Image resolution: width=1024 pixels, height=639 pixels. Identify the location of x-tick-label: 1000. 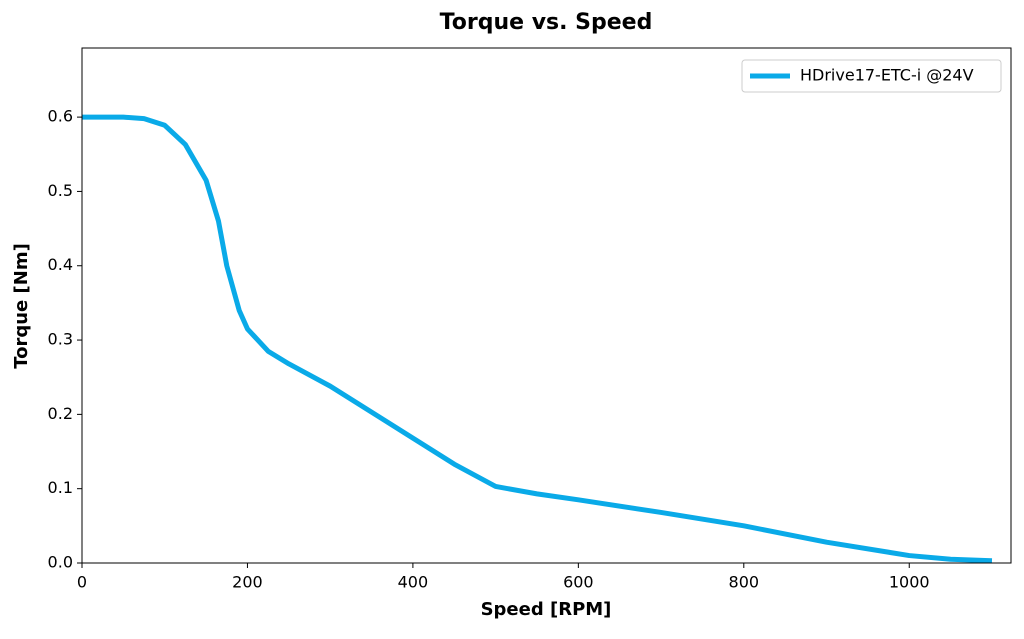
(909, 582).